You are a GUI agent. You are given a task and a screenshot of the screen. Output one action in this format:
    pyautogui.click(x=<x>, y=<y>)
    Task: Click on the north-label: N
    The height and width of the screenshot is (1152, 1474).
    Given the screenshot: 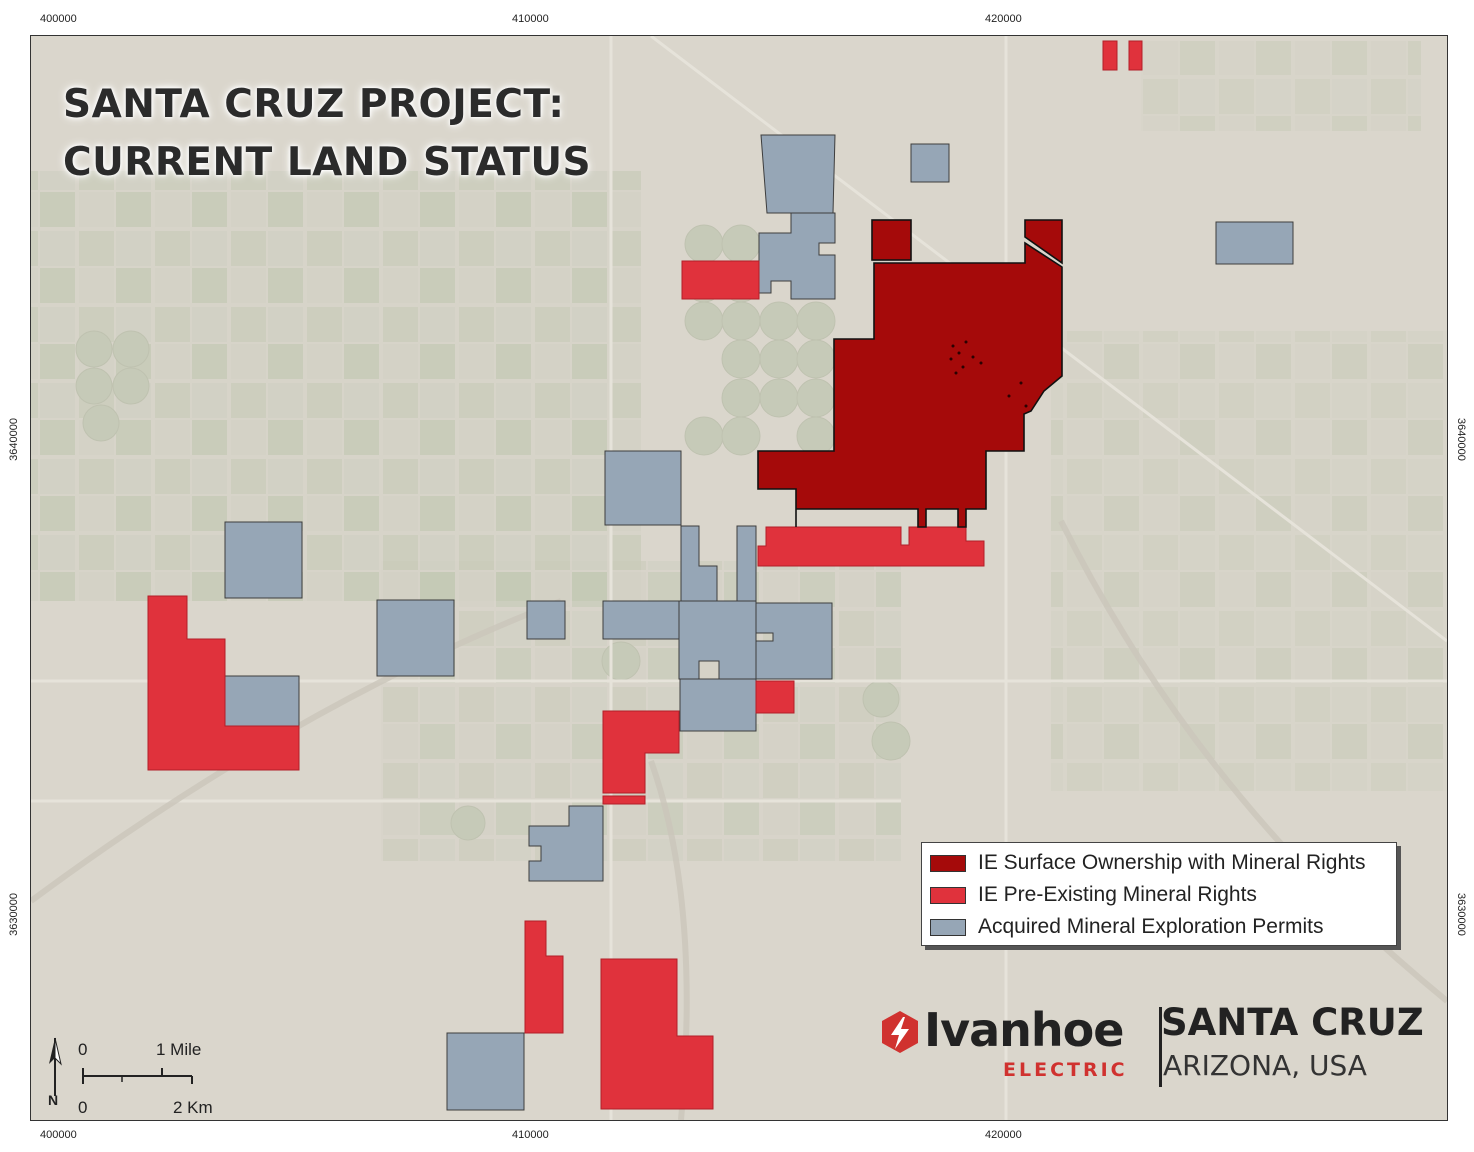 What is the action you would take?
    pyautogui.click(x=53, y=1100)
    